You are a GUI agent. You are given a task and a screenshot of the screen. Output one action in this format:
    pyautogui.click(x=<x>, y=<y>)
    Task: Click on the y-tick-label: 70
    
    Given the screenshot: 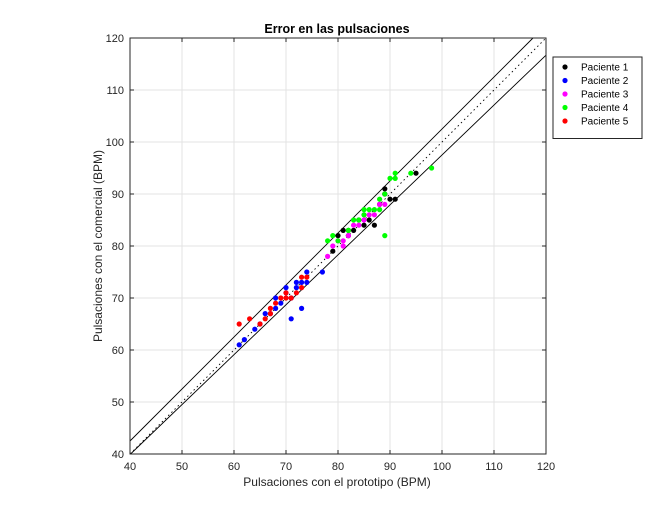 What is the action you would take?
    pyautogui.click(x=118, y=299)
    